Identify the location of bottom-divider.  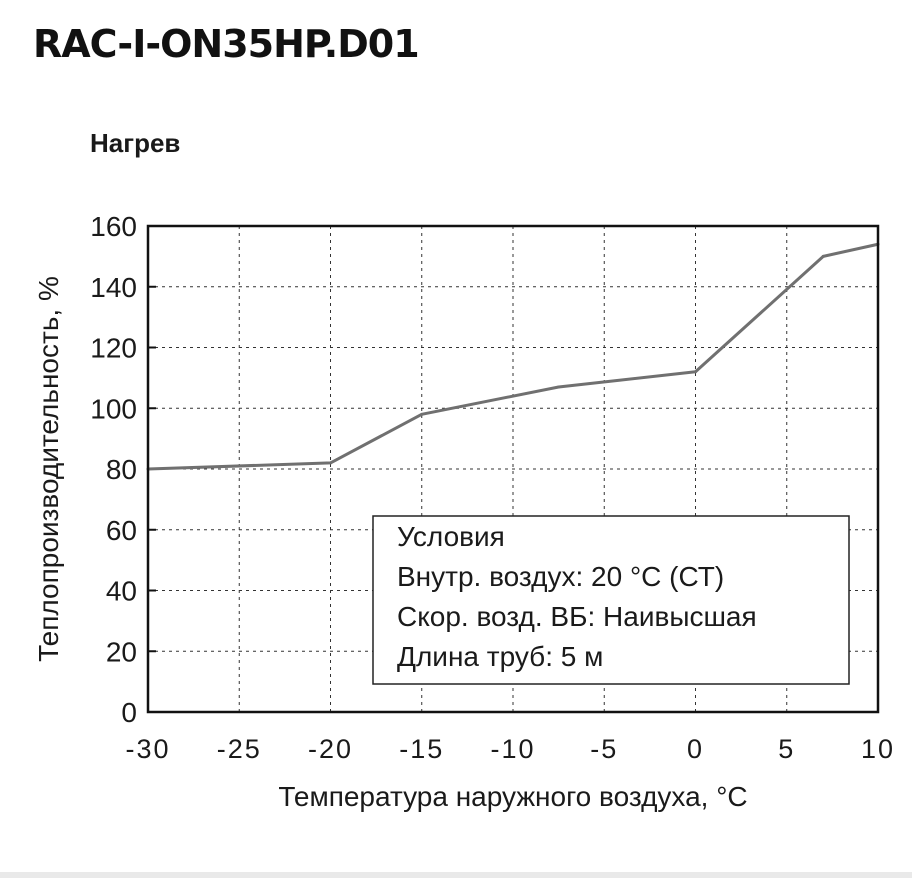
(456, 875).